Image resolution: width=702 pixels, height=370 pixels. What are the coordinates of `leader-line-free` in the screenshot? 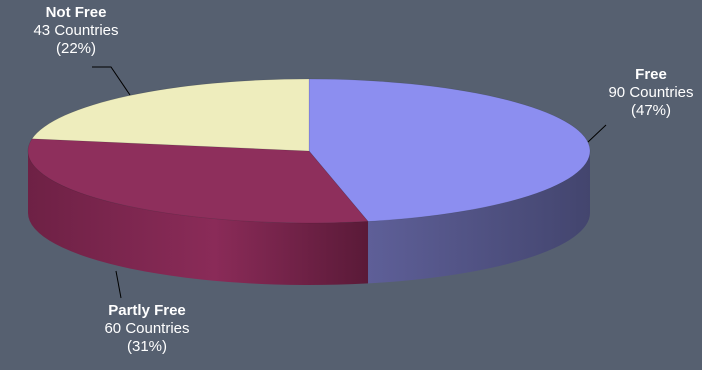 It's located at (597, 133).